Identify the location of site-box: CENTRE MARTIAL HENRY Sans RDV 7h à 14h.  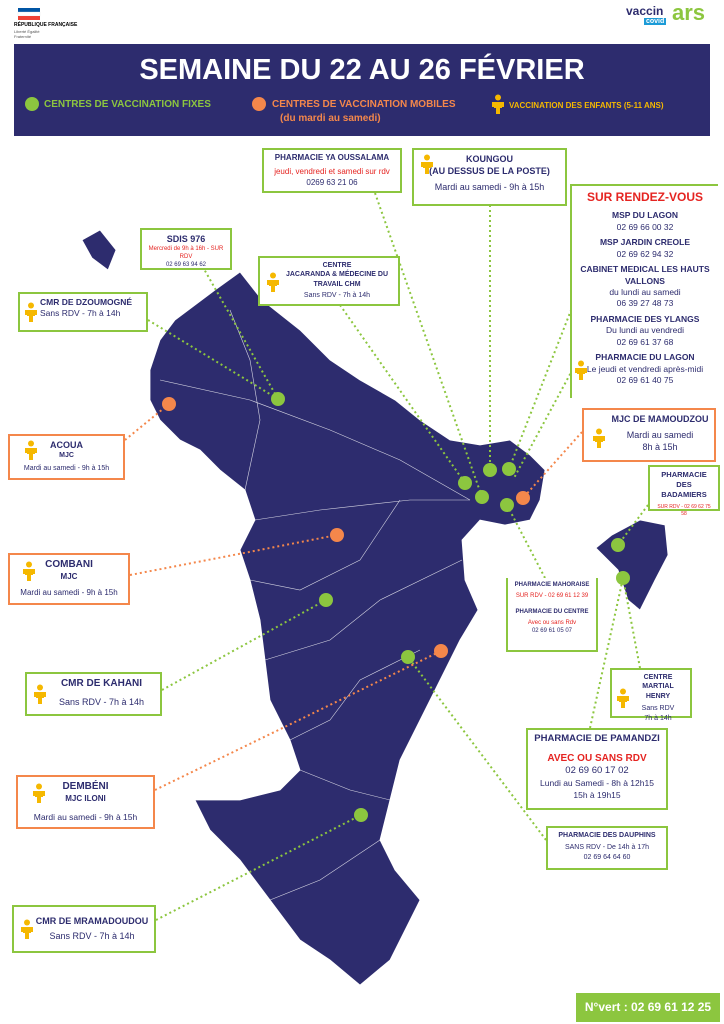
(651, 695).